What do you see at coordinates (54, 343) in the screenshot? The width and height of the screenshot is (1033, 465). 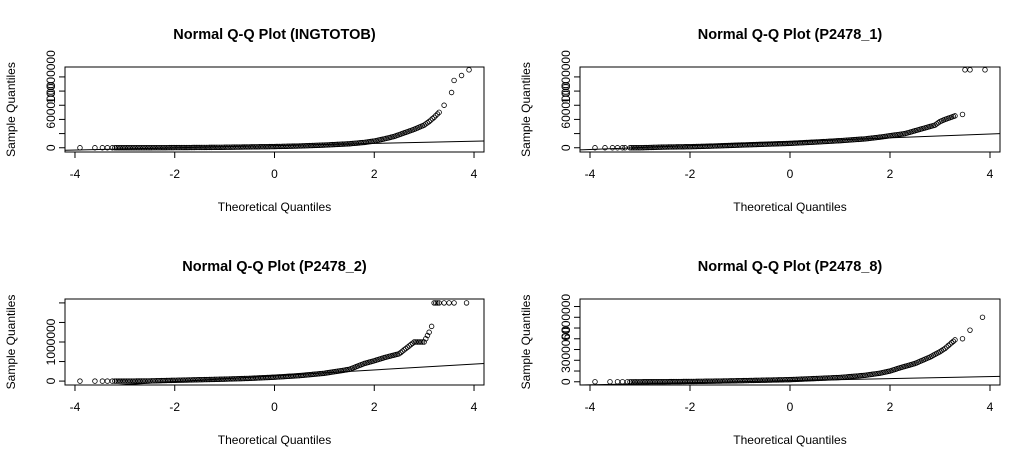 I see `y-axis: 0 1000000` at bounding box center [54, 343].